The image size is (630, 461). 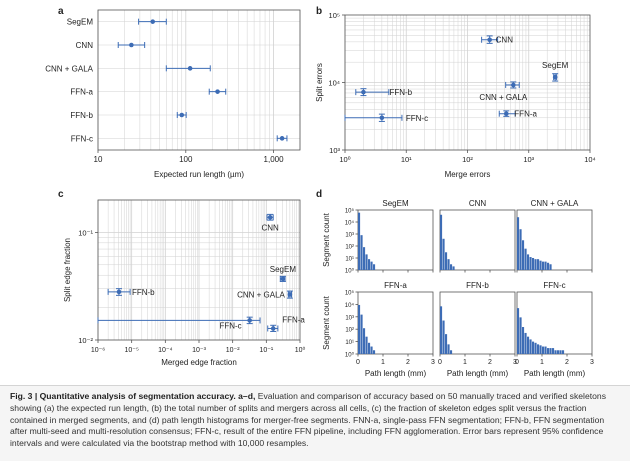 I want to click on panel-d-ffn-b-xtick-label: 2, so click(x=490, y=362).